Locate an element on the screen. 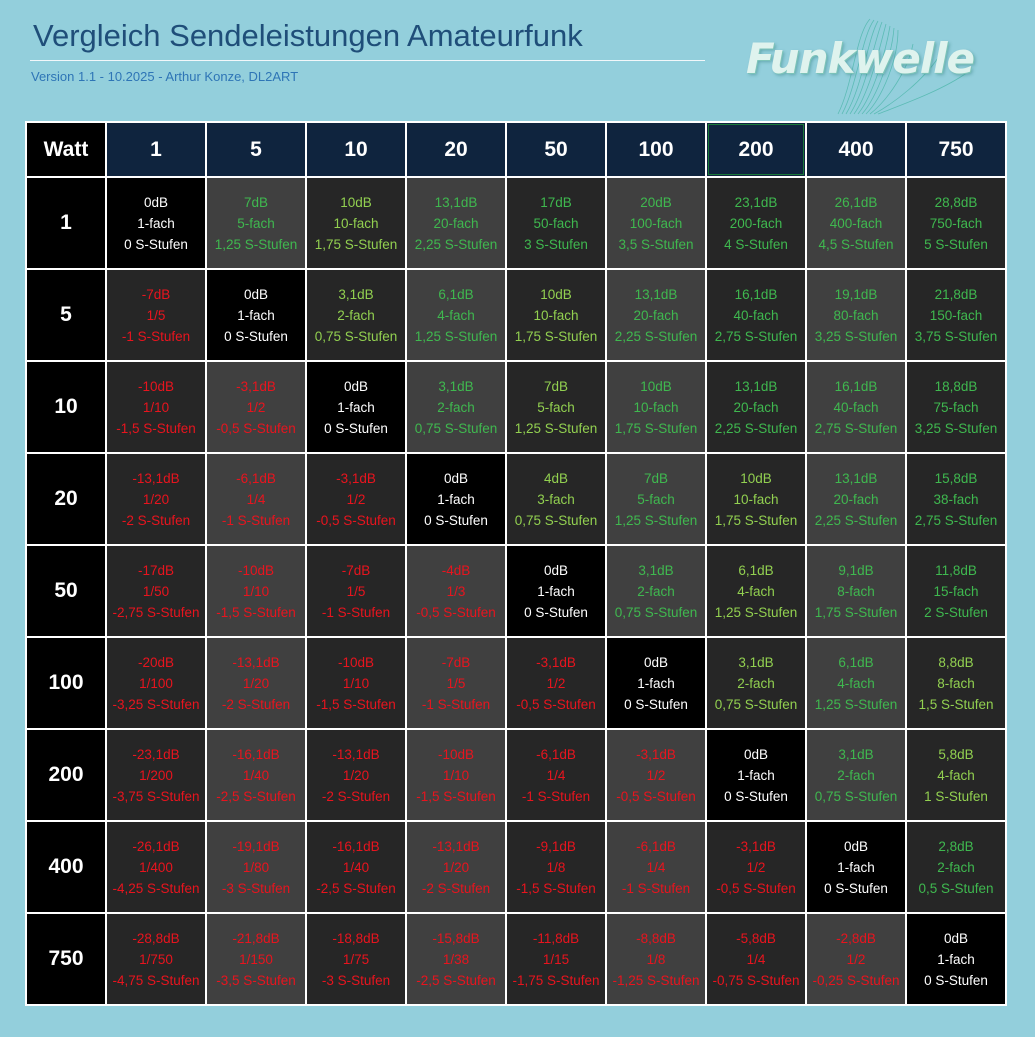  table-cell: -20dB 1/100 -3,25 S-Stufen is located at coordinates (156, 683).